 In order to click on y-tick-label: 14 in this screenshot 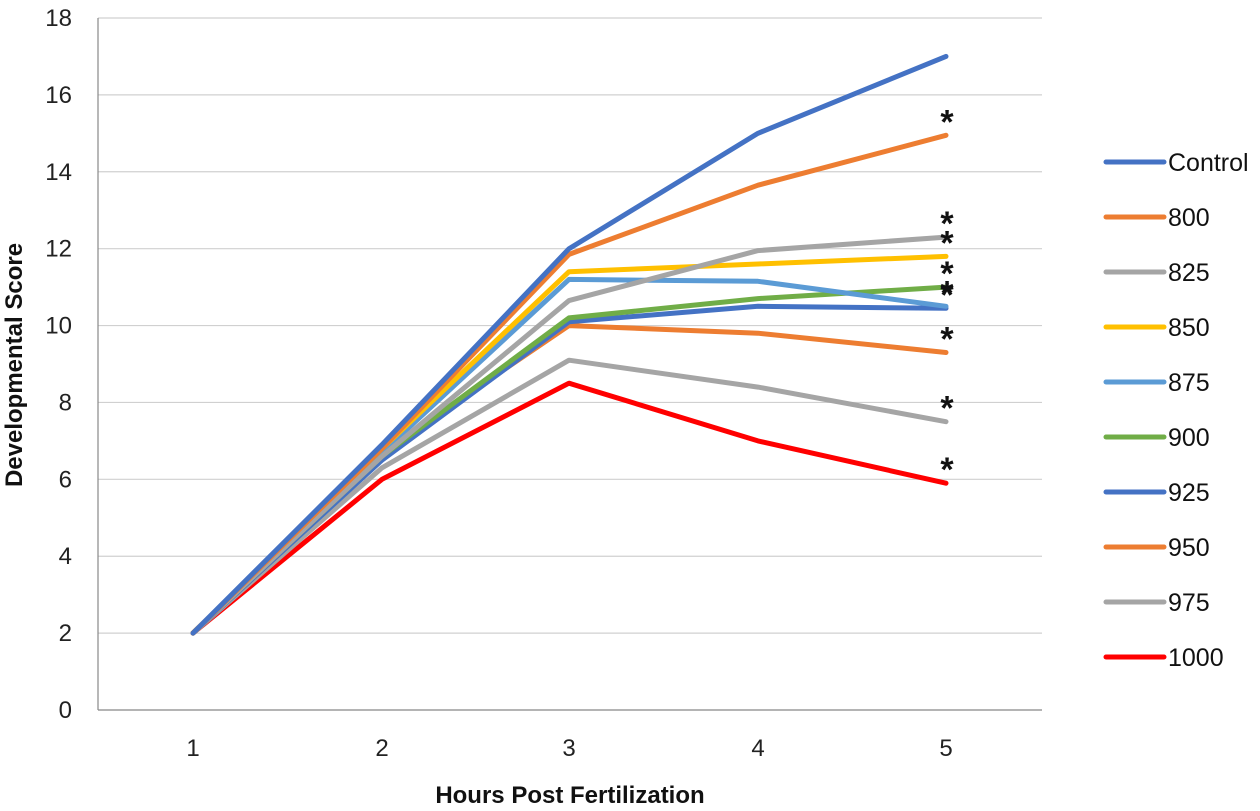, I will do `click(58, 172)`.